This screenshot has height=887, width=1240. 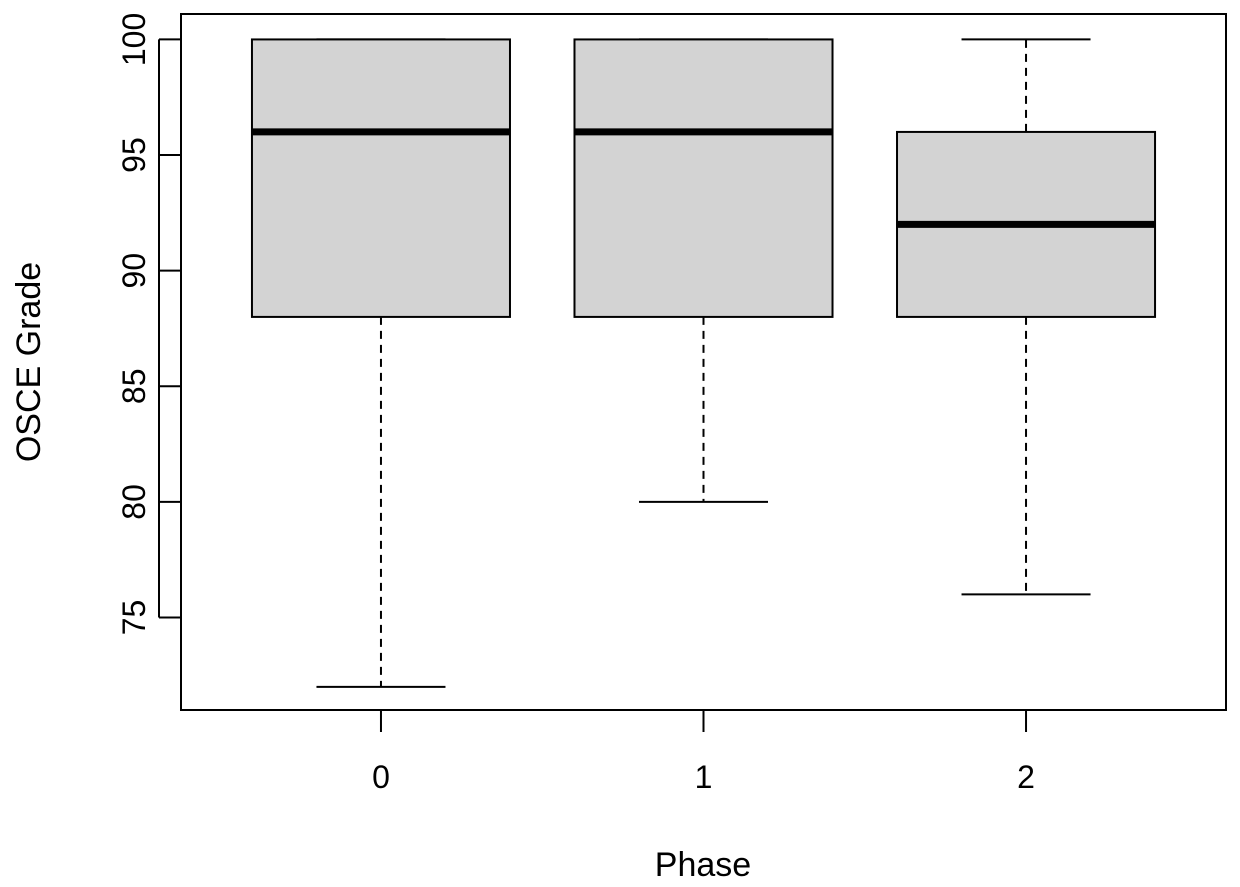 I want to click on y-axis-label: OSCE Grade, so click(x=29, y=362).